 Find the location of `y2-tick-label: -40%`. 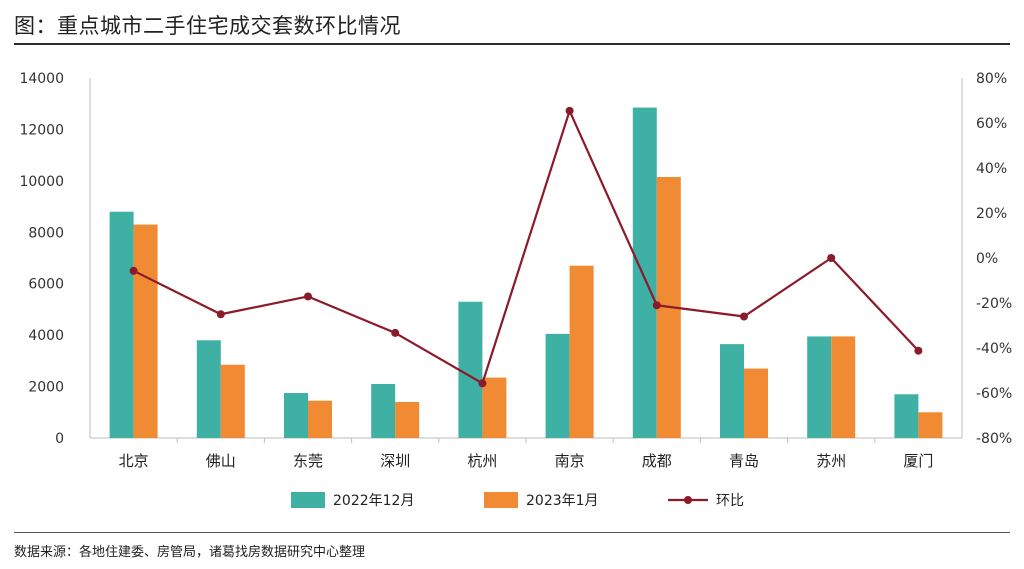

y2-tick-label: -40% is located at coordinates (994, 349).